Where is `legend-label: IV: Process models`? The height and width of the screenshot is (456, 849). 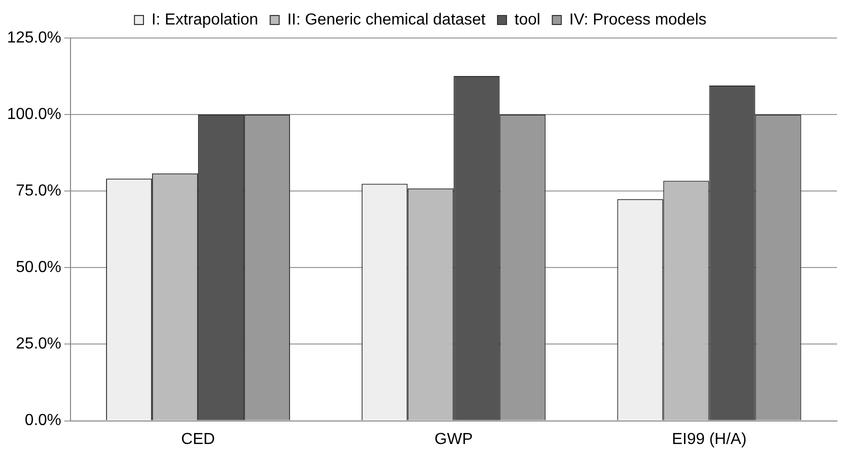 legend-label: IV: Process models is located at coordinates (638, 19).